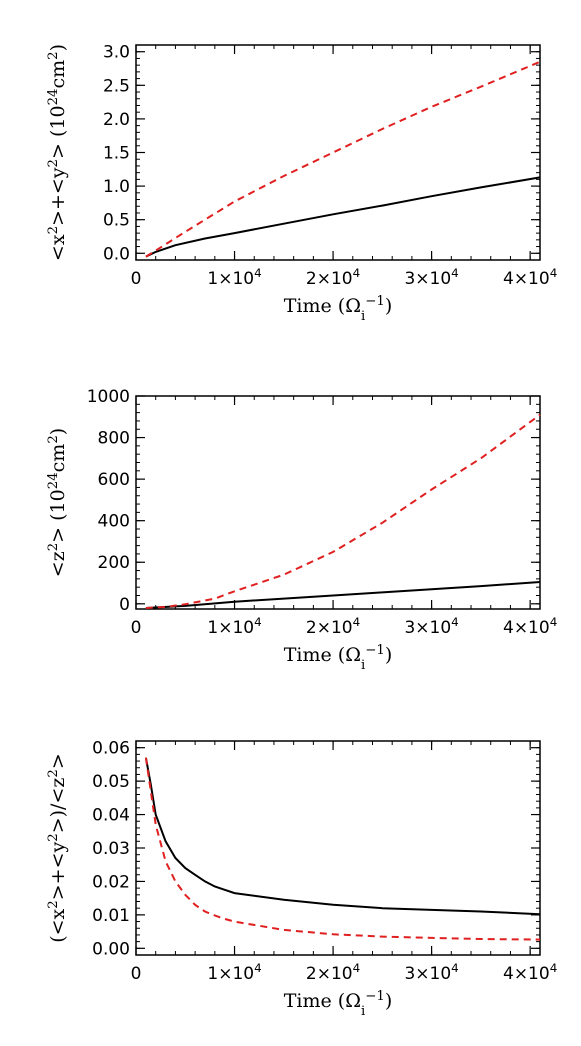 The image size is (581, 1046). What do you see at coordinates (111, 949) in the screenshot?
I see `y-tick-label: 0.00` at bounding box center [111, 949].